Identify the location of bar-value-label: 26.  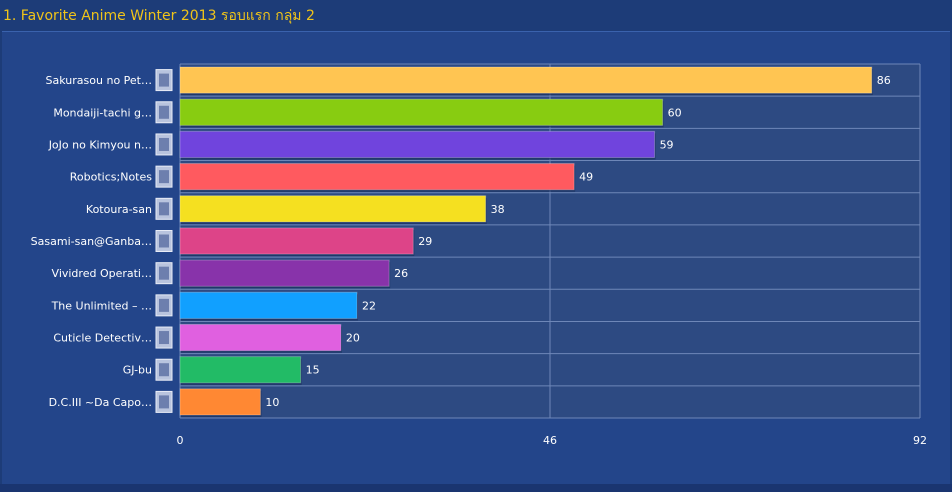
(401, 273).